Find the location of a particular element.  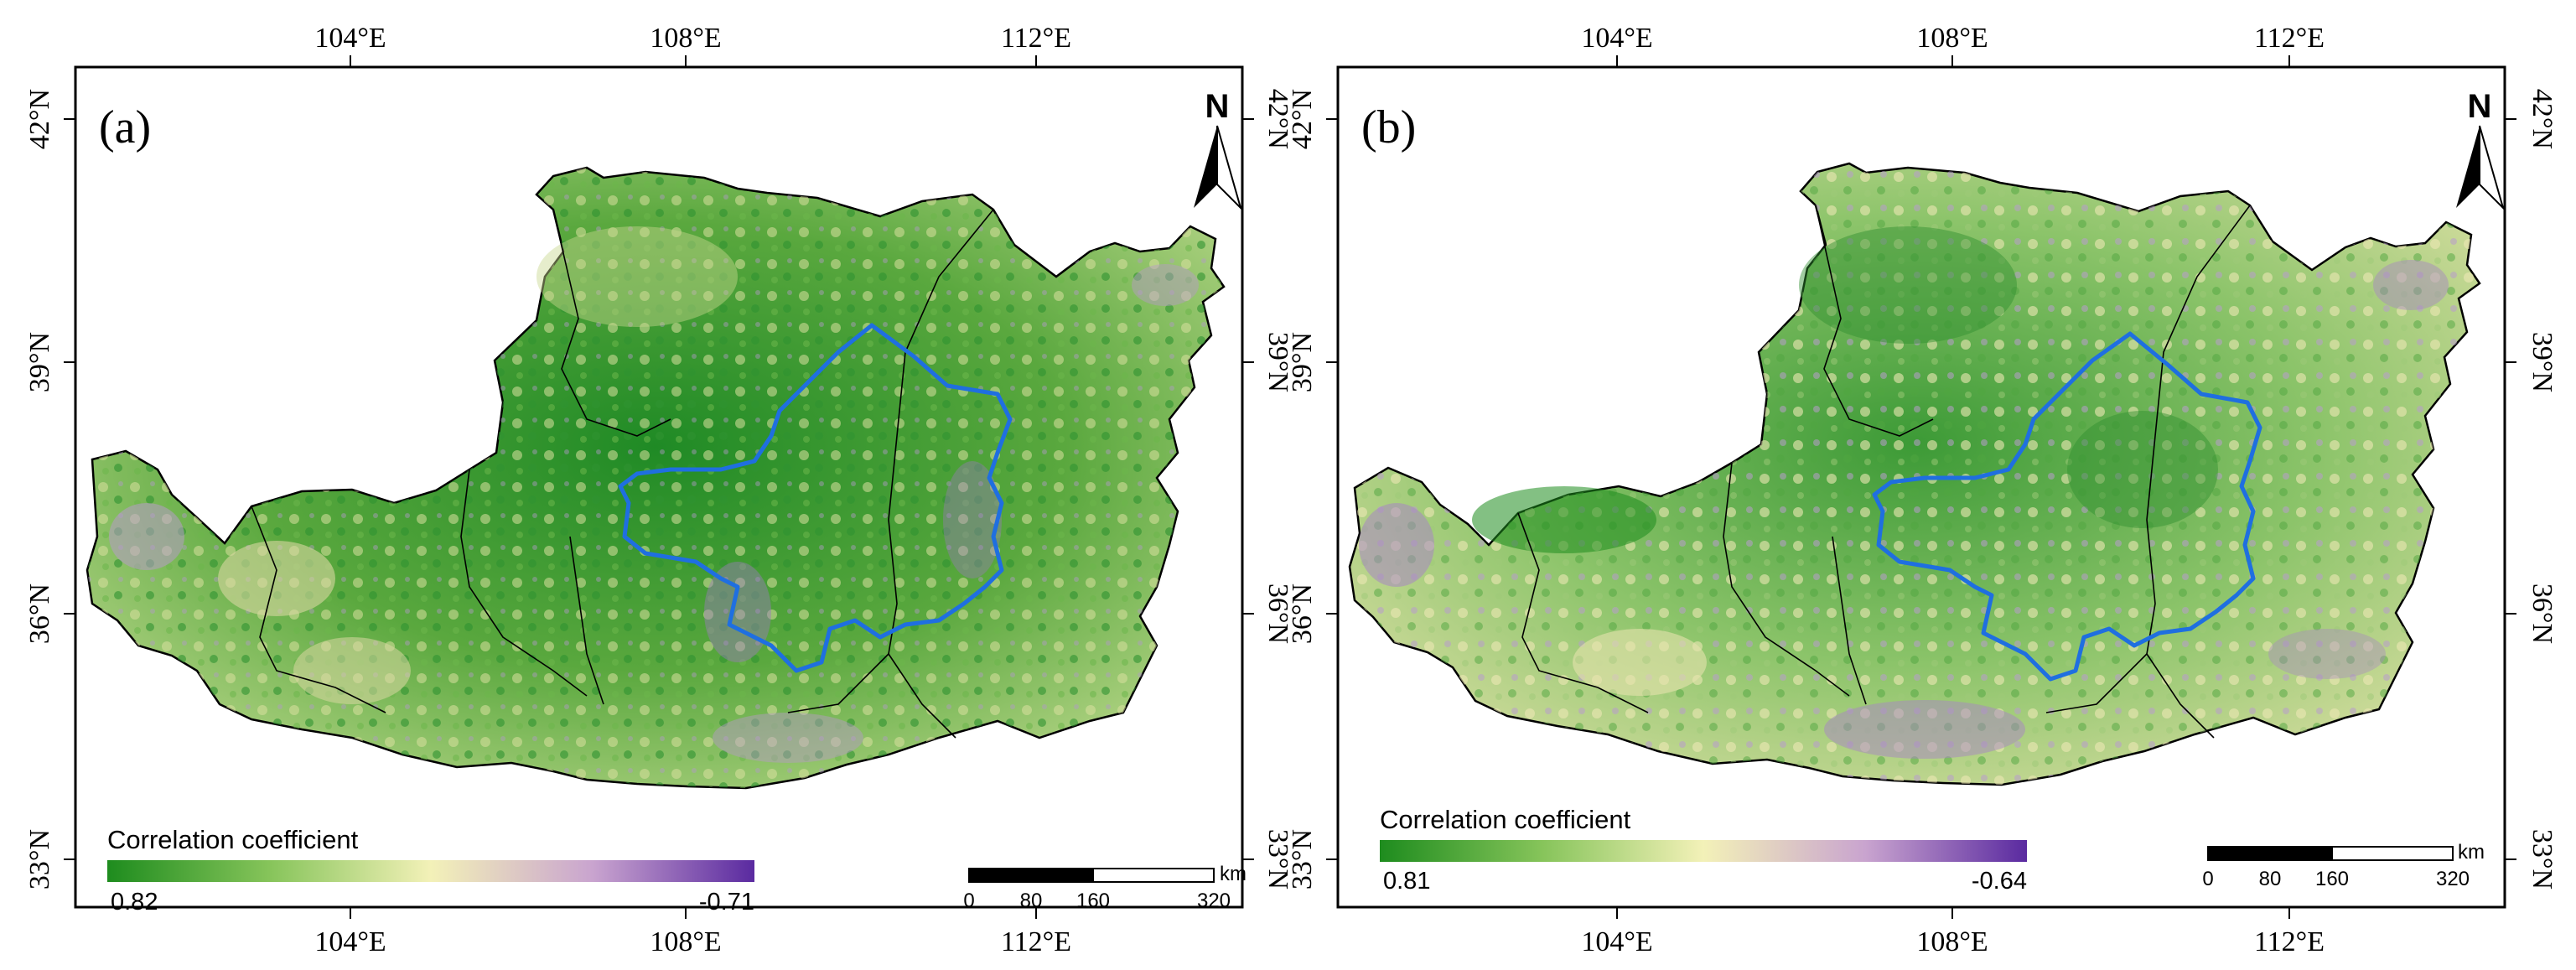

legend: Correlation coefficient 0.82 -0.71 is located at coordinates (430, 870).